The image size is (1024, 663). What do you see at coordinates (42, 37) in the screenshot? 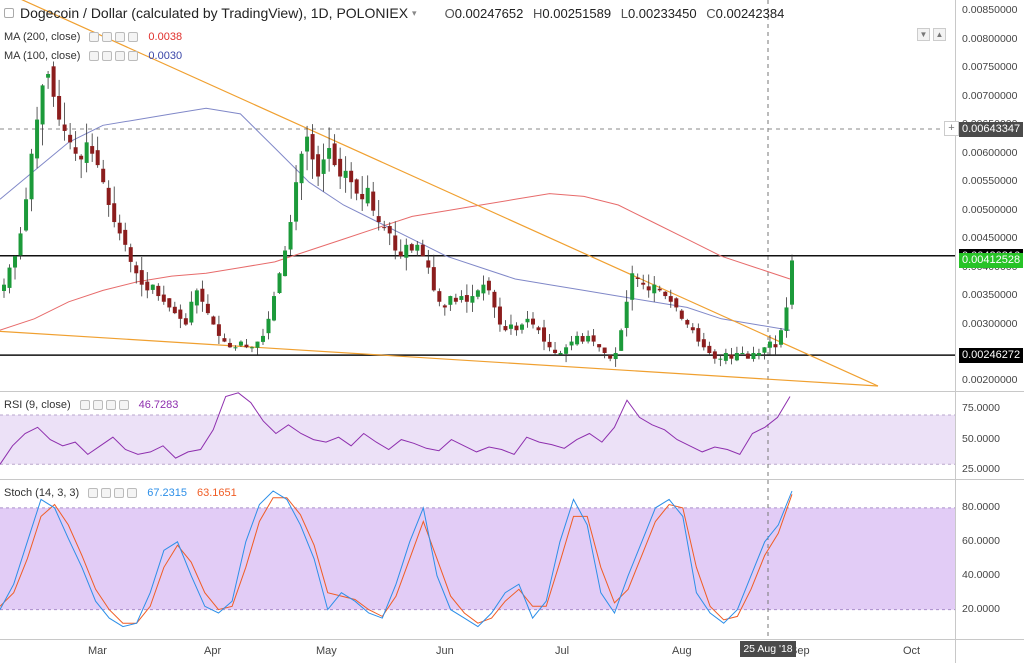
I see `ma200-label: MA (200, close)` at bounding box center [42, 37].